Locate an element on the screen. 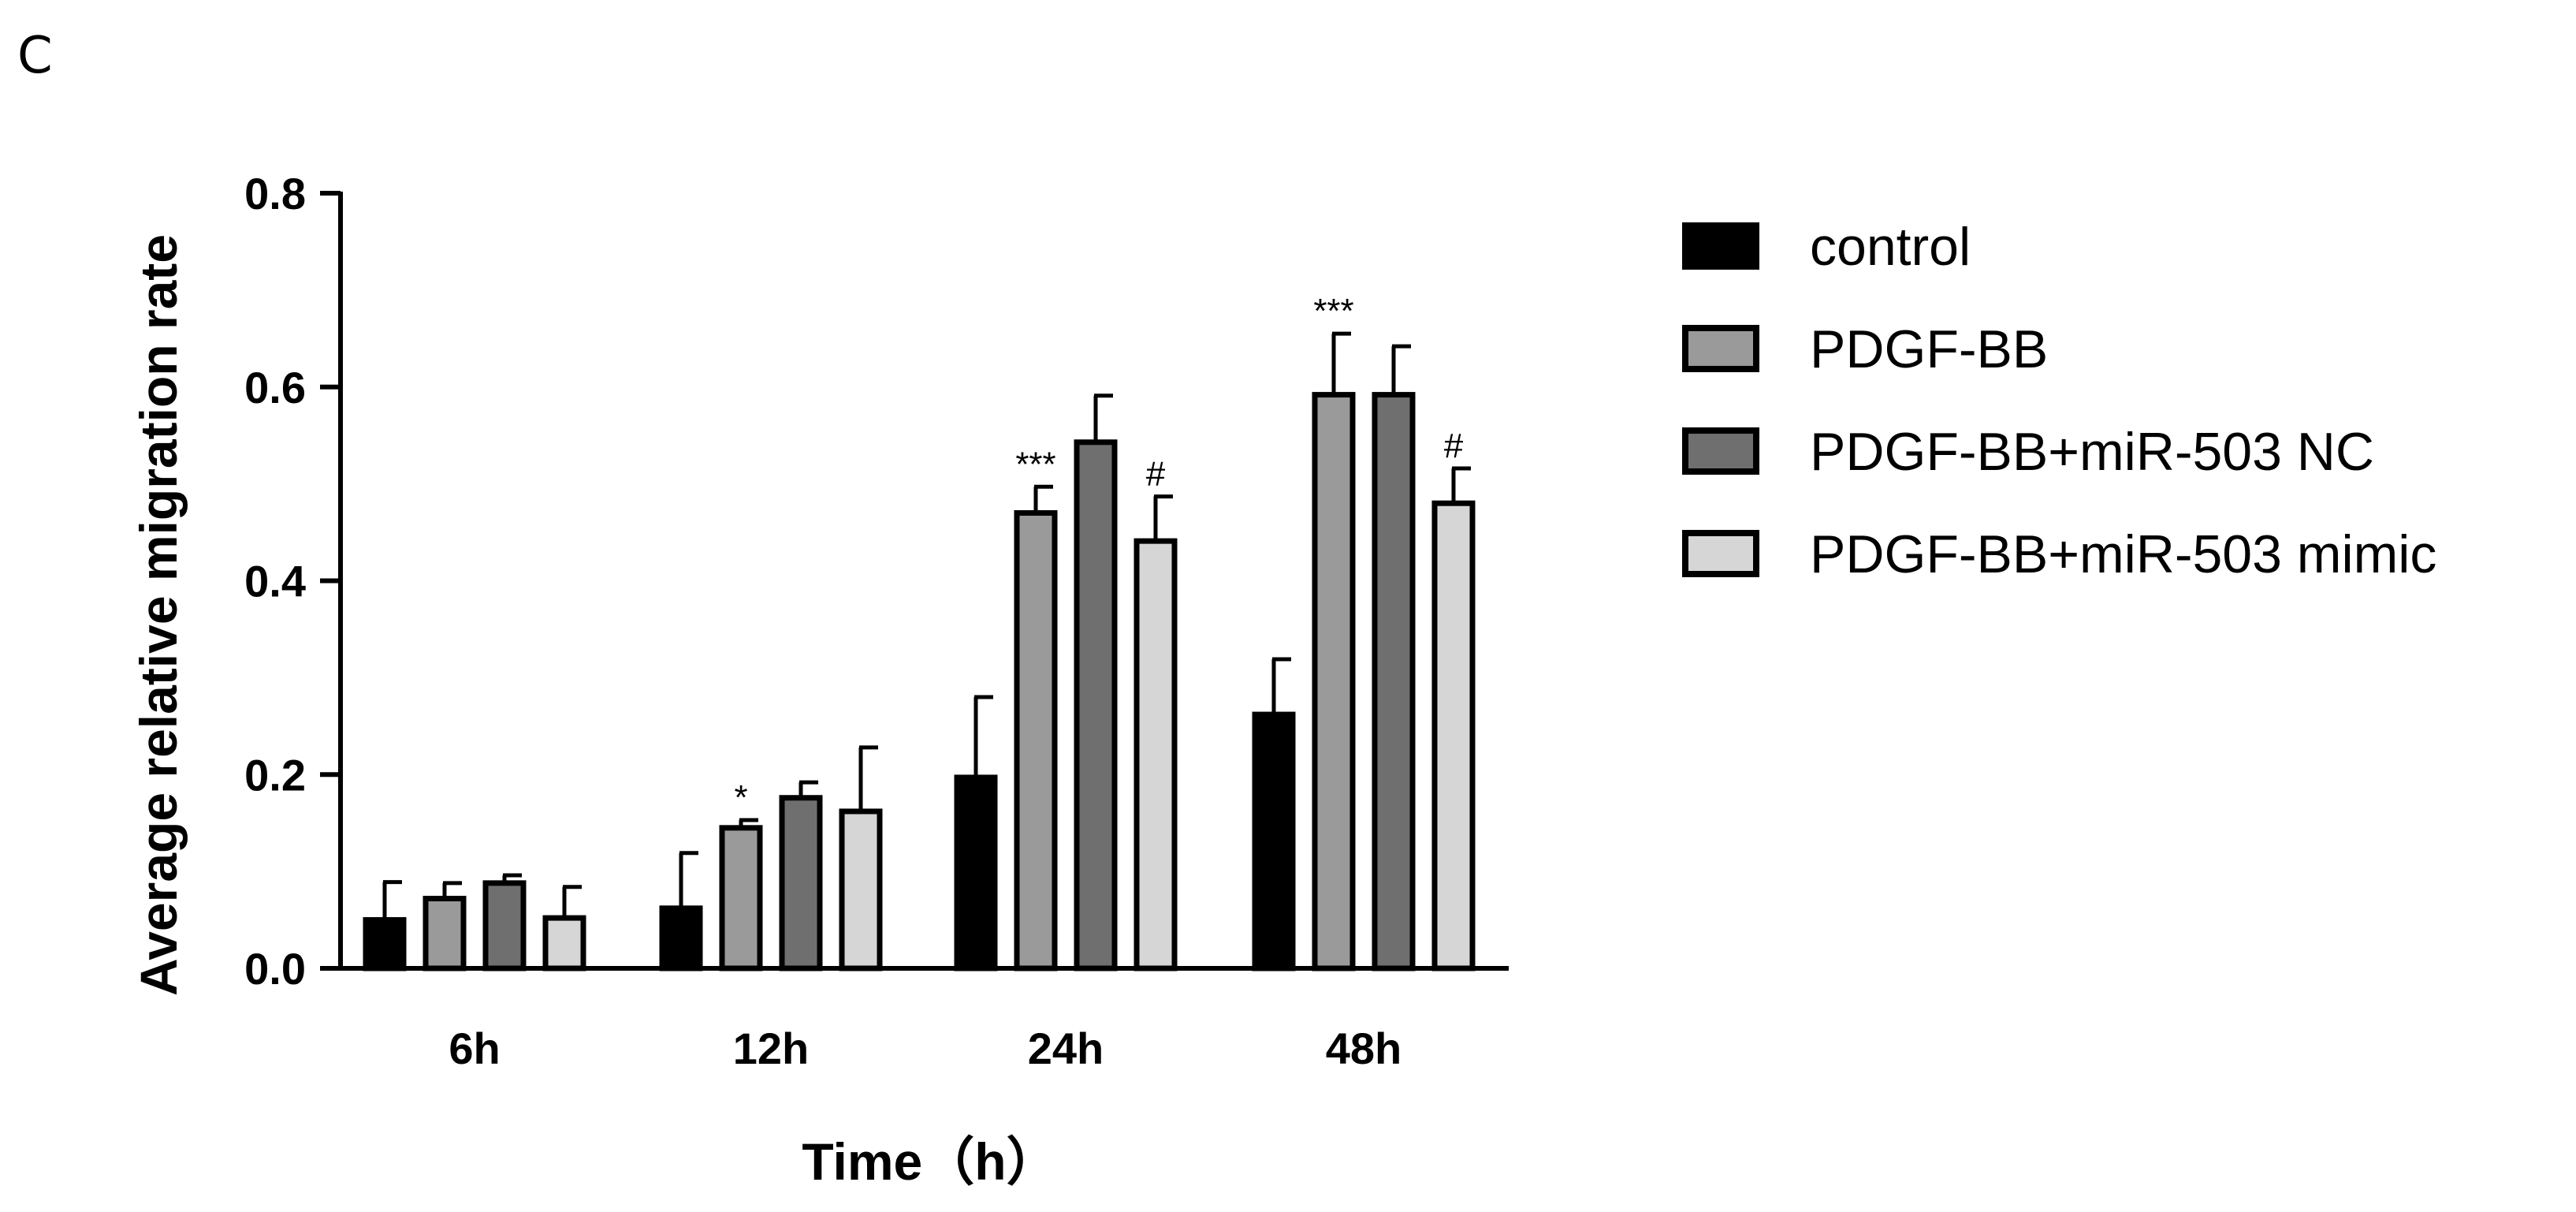 The width and height of the screenshot is (2576, 1212). x-tick-label: 48h is located at coordinates (1364, 1048).